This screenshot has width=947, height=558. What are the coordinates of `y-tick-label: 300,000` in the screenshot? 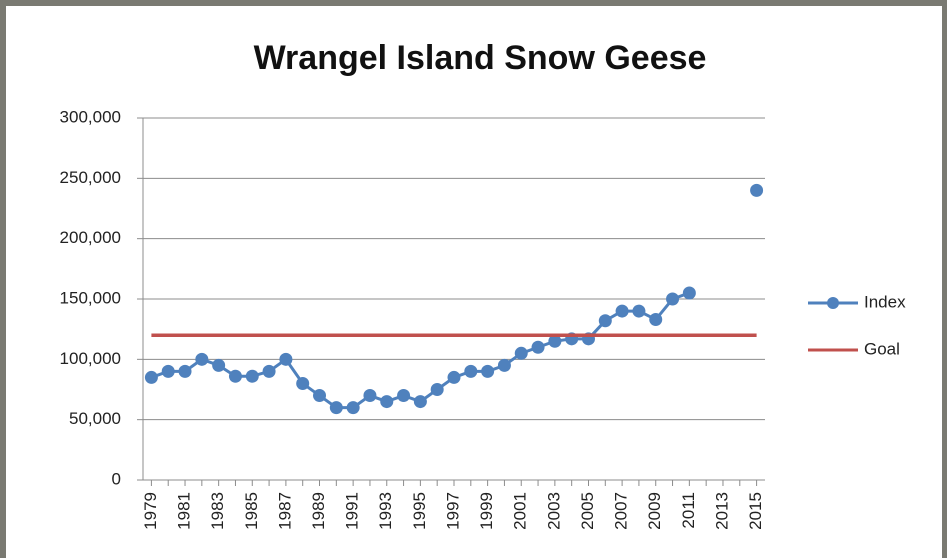 It's located at (90, 116).